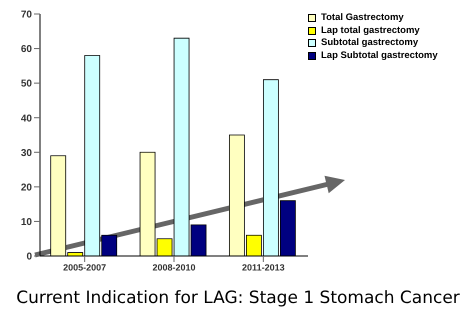 The image size is (473, 329). What do you see at coordinates (370, 30) in the screenshot?
I see `legend-label: Lap total gastrectomy` at bounding box center [370, 30].